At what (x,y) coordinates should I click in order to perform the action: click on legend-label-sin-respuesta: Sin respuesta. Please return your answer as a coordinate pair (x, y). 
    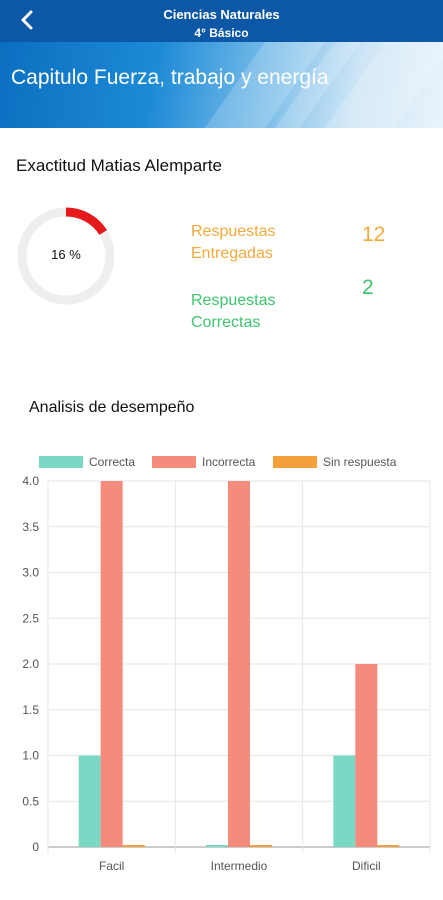
    Looking at the image, I should click on (360, 462).